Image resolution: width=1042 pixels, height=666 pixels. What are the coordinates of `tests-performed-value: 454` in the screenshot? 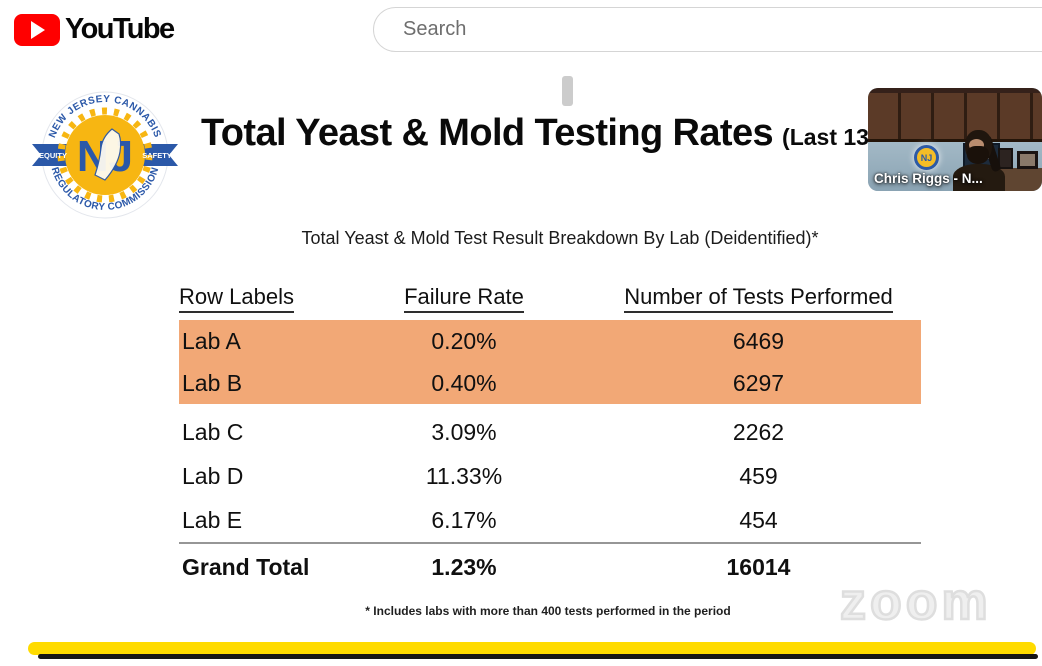 It's located at (758, 519).